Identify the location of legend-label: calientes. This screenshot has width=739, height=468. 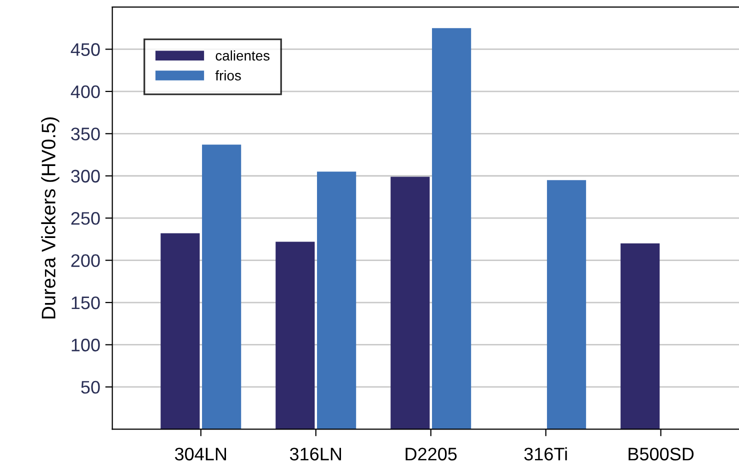
(243, 55).